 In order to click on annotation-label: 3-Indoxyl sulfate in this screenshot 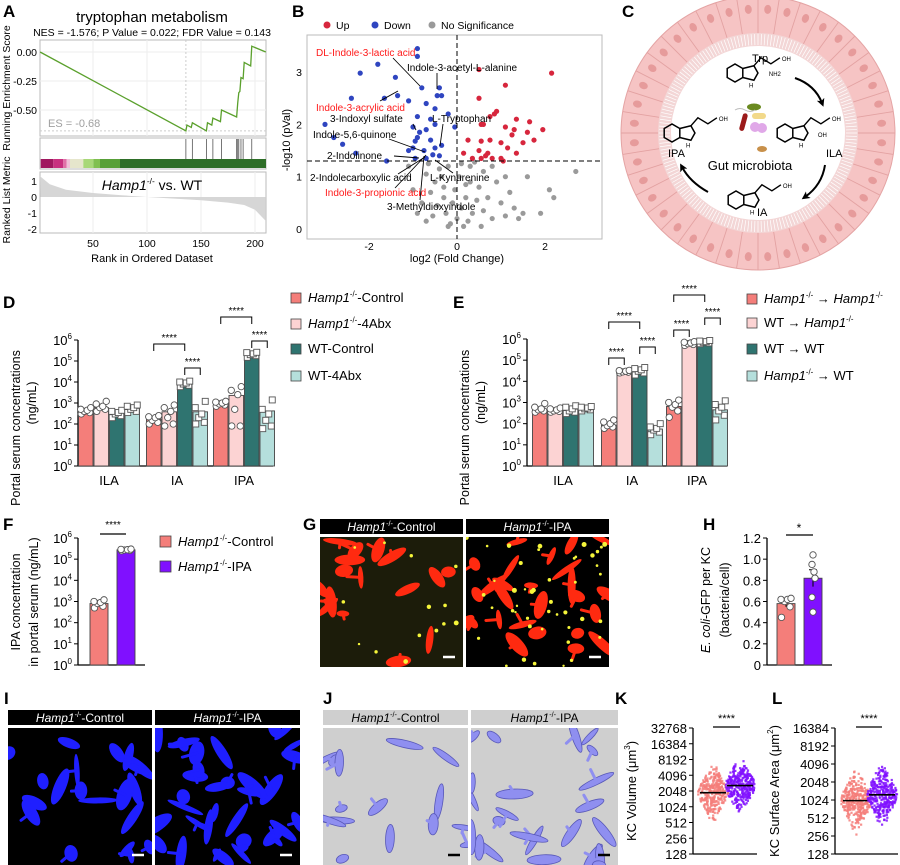, I will do `click(366, 119)`.